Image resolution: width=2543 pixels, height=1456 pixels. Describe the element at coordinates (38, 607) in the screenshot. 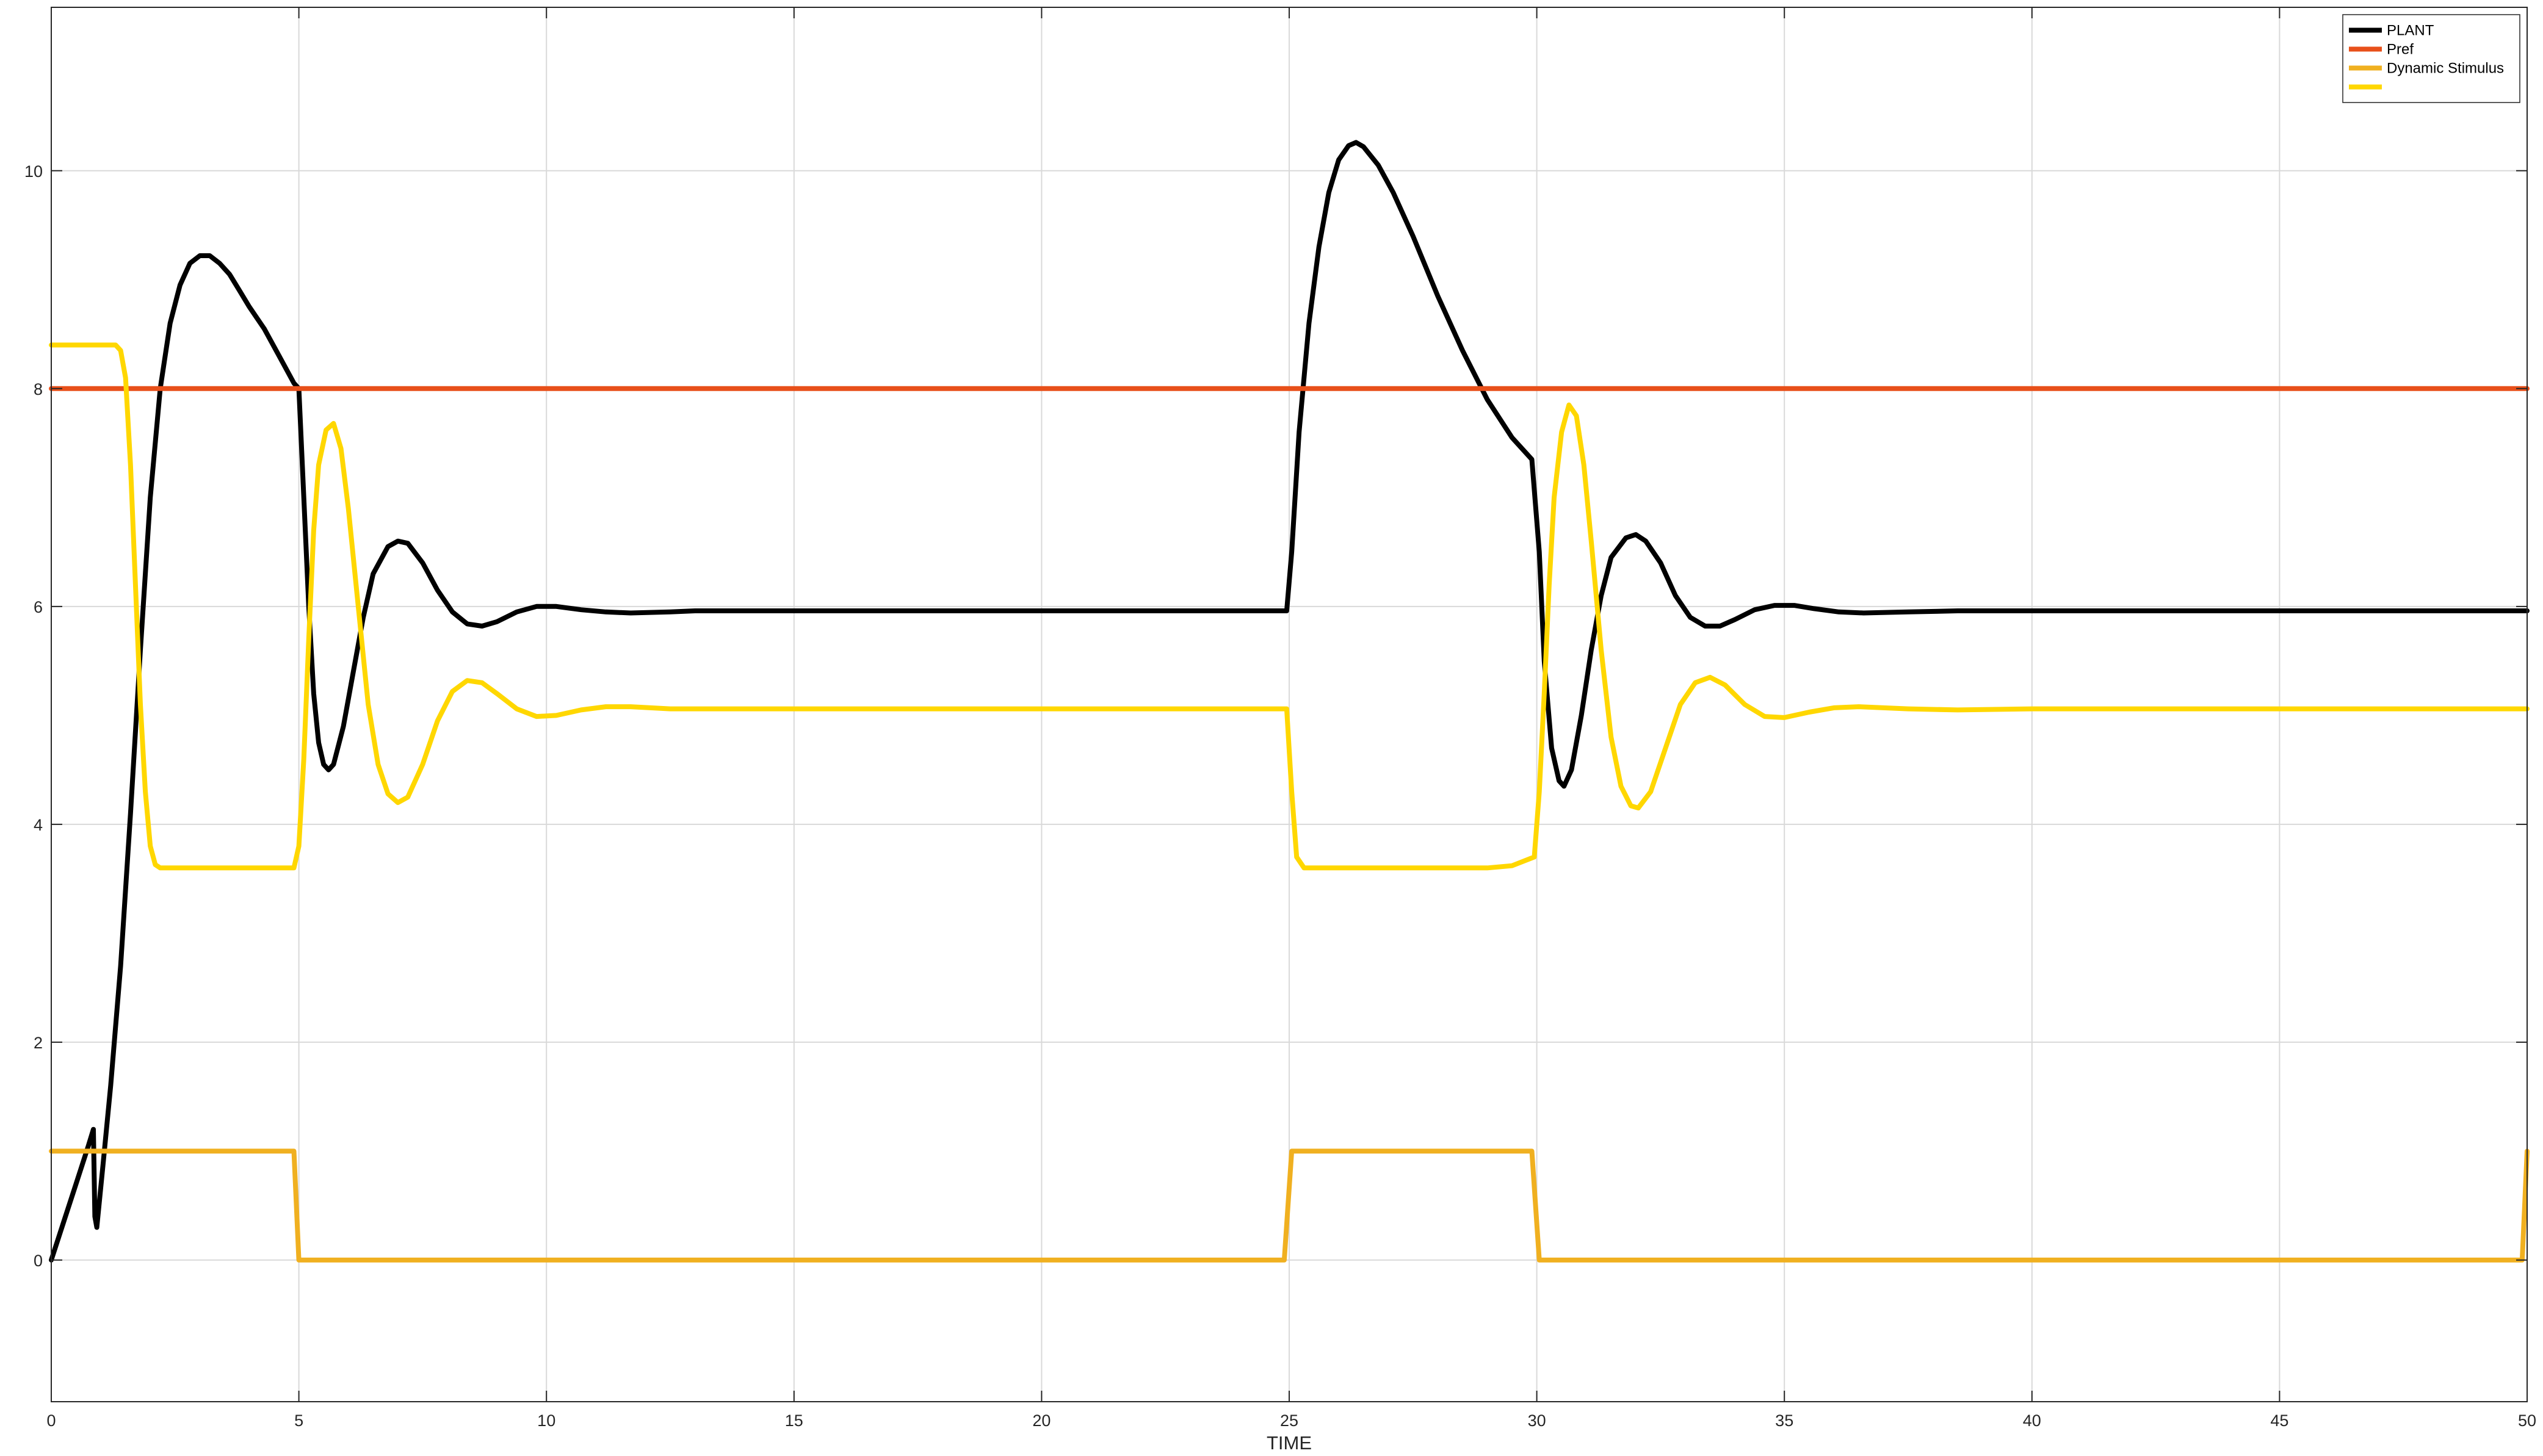

I see `y-tick-label: 6` at that location.